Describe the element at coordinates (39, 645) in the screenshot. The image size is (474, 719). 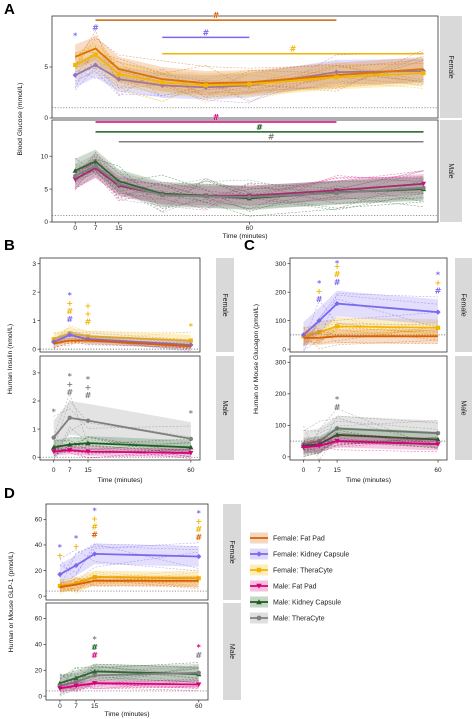
I see `y-tick-label: 40` at that location.